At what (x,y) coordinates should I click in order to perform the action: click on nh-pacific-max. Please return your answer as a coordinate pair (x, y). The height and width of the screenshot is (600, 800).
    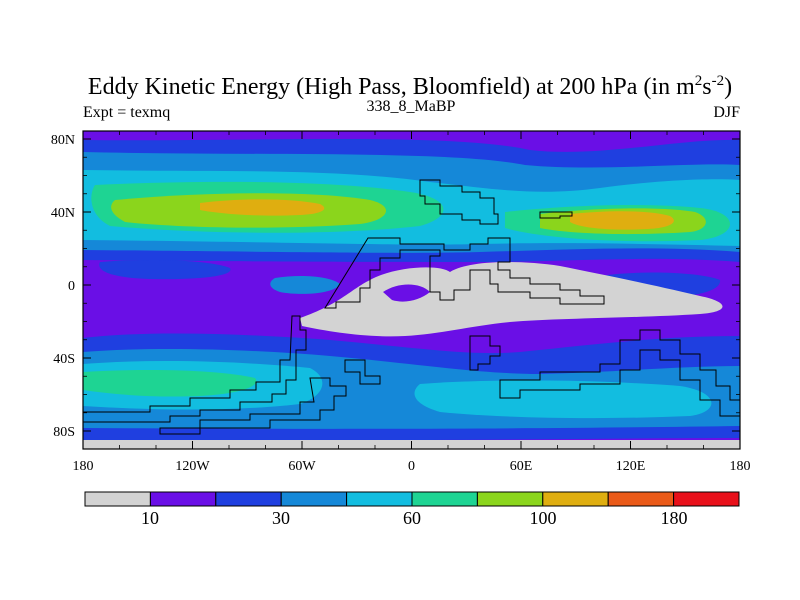
    Looking at the image, I should click on (262, 207).